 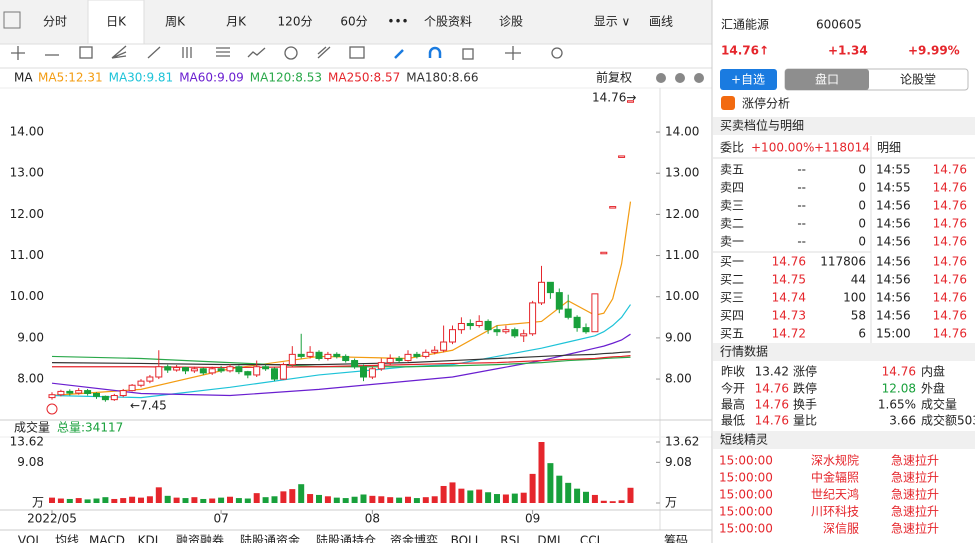 What do you see at coordinates (835, 477) in the screenshot?
I see `alert-stock: 中金辐照` at bounding box center [835, 477].